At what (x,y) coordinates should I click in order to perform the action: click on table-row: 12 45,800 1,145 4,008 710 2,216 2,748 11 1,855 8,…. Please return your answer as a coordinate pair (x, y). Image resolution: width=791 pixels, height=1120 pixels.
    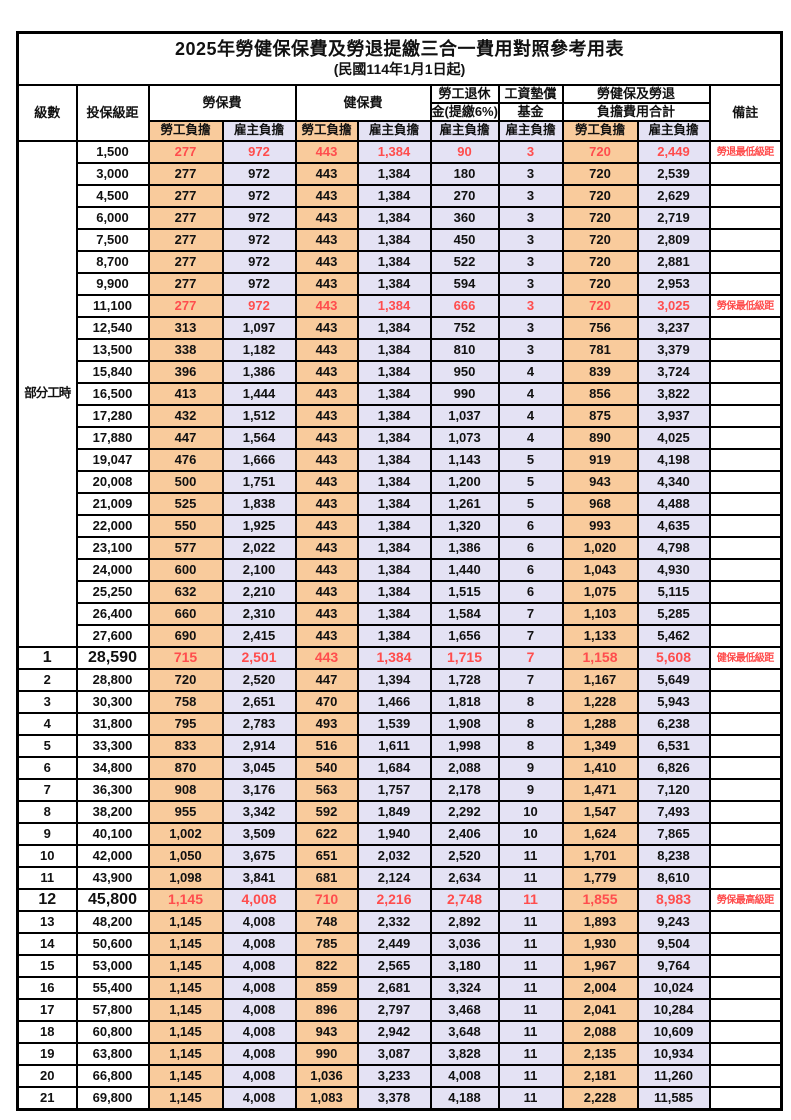
    Looking at the image, I should click on (399, 900).